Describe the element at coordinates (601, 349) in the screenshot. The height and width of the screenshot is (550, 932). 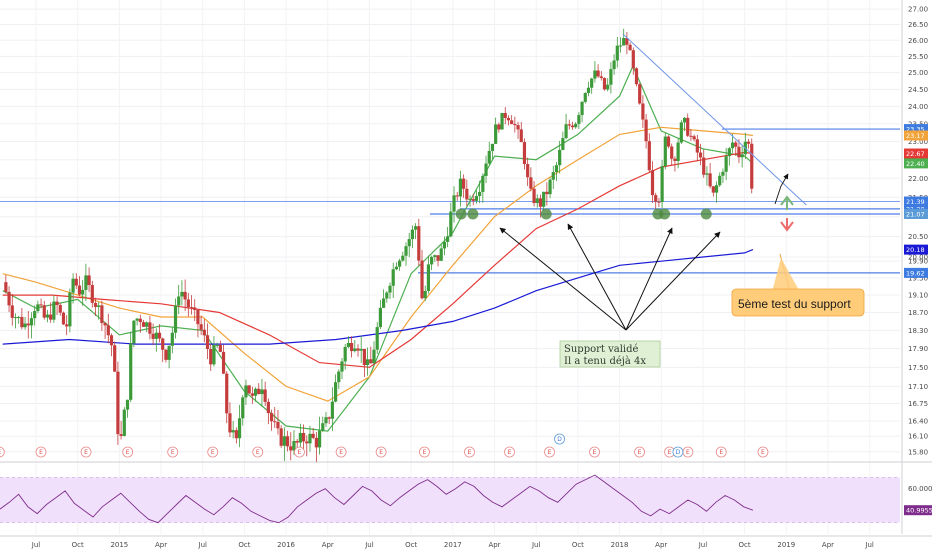
I see `green-note-line-1: Support validé` at that location.